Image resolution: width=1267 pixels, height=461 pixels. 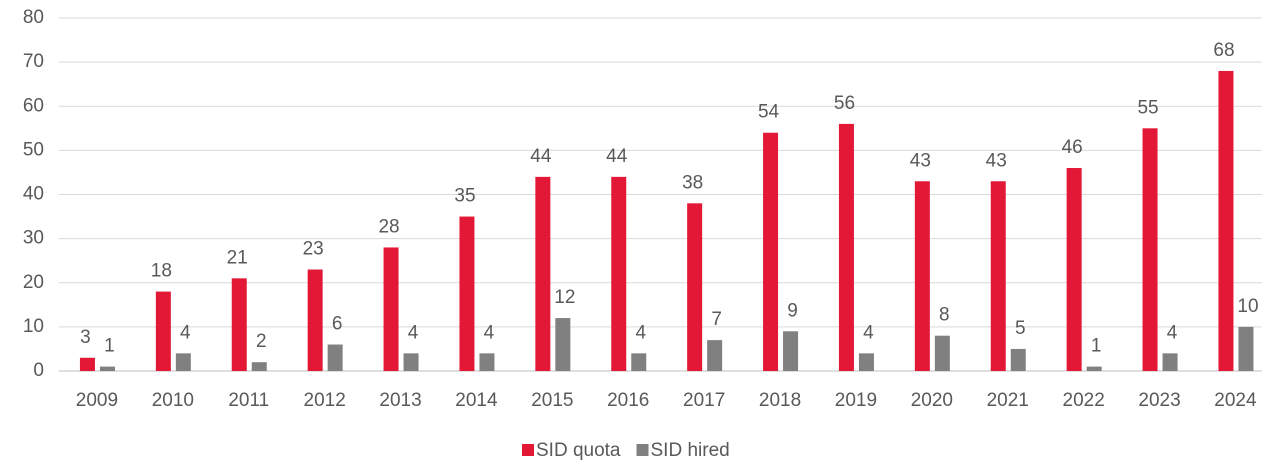 What do you see at coordinates (769, 112) in the screenshot?
I see `data-label: 54` at bounding box center [769, 112].